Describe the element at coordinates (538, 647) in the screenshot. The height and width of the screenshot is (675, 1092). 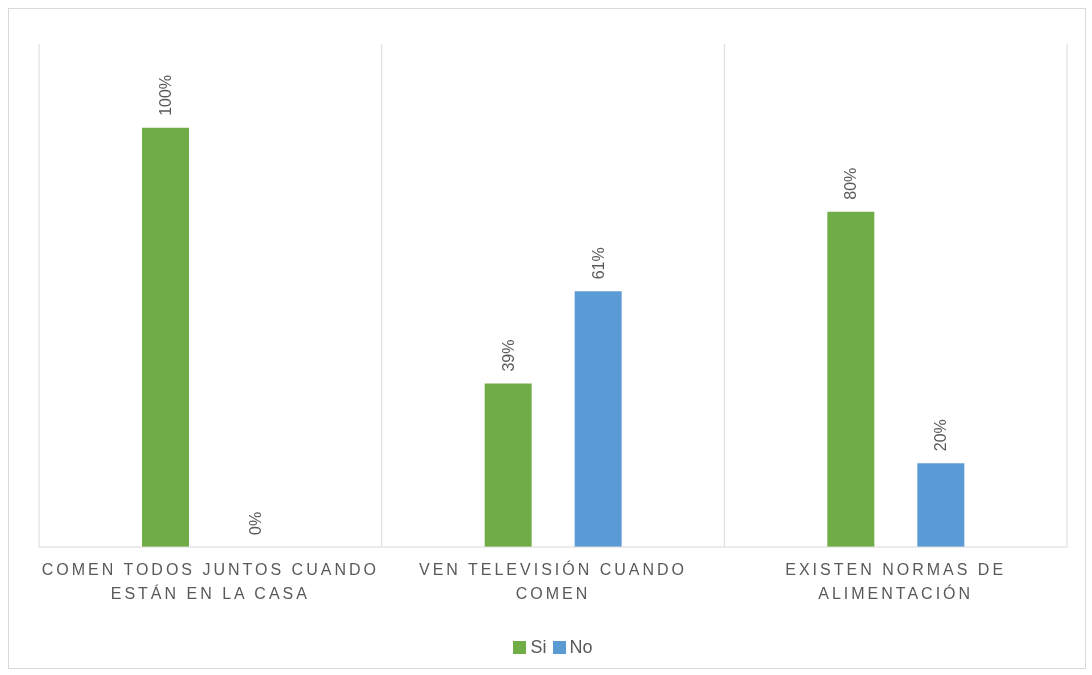
I see `legend-label: Si` at that location.